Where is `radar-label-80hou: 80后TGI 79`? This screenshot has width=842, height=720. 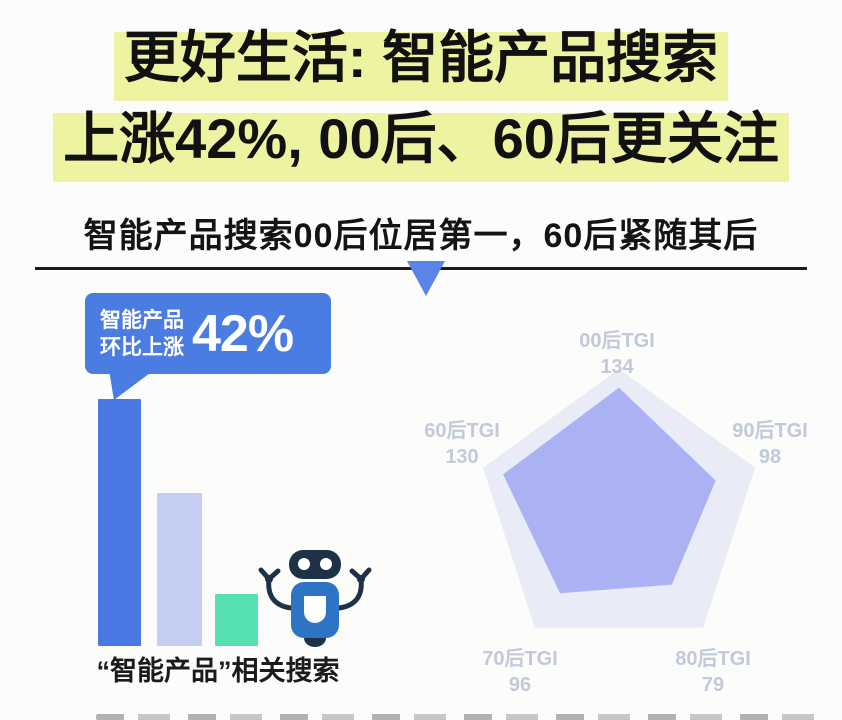 radar-label-80hou: 80后TGI 79 is located at coordinates (713, 672).